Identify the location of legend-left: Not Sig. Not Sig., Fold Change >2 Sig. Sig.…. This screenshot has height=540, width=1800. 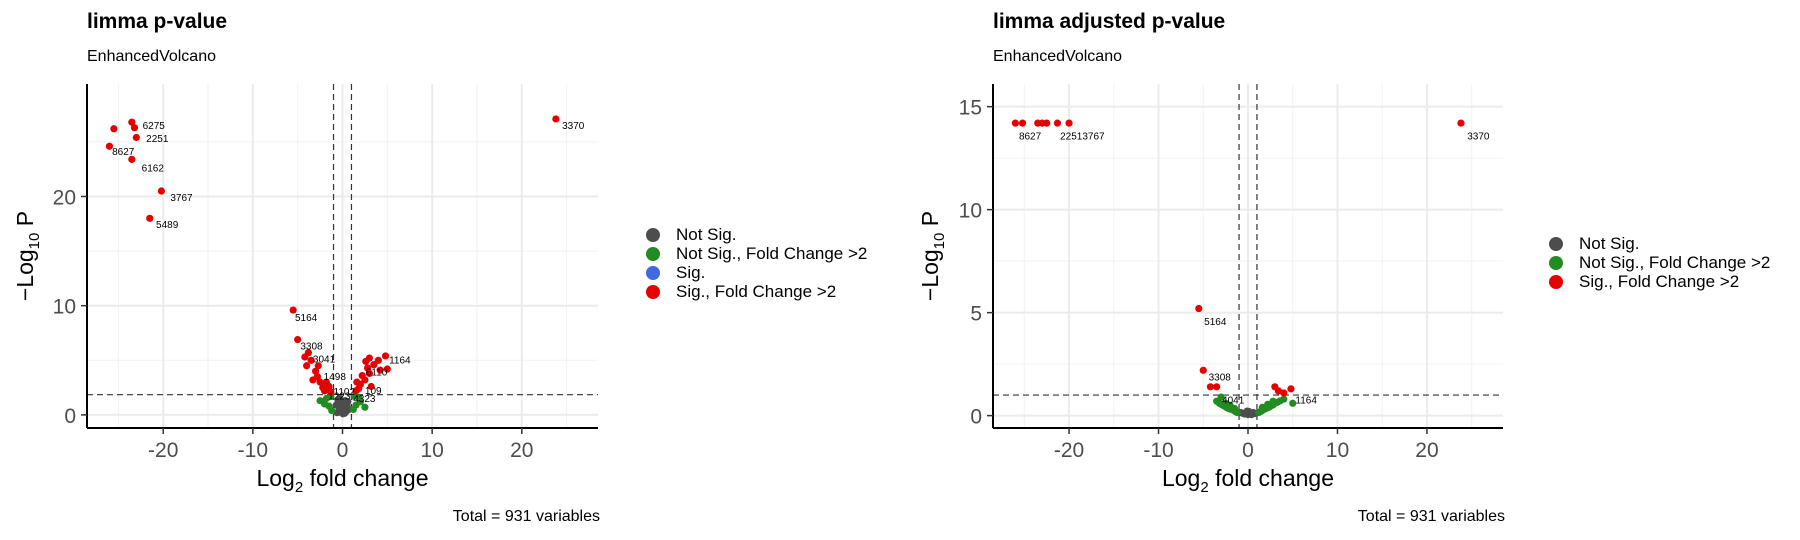
(756, 263).